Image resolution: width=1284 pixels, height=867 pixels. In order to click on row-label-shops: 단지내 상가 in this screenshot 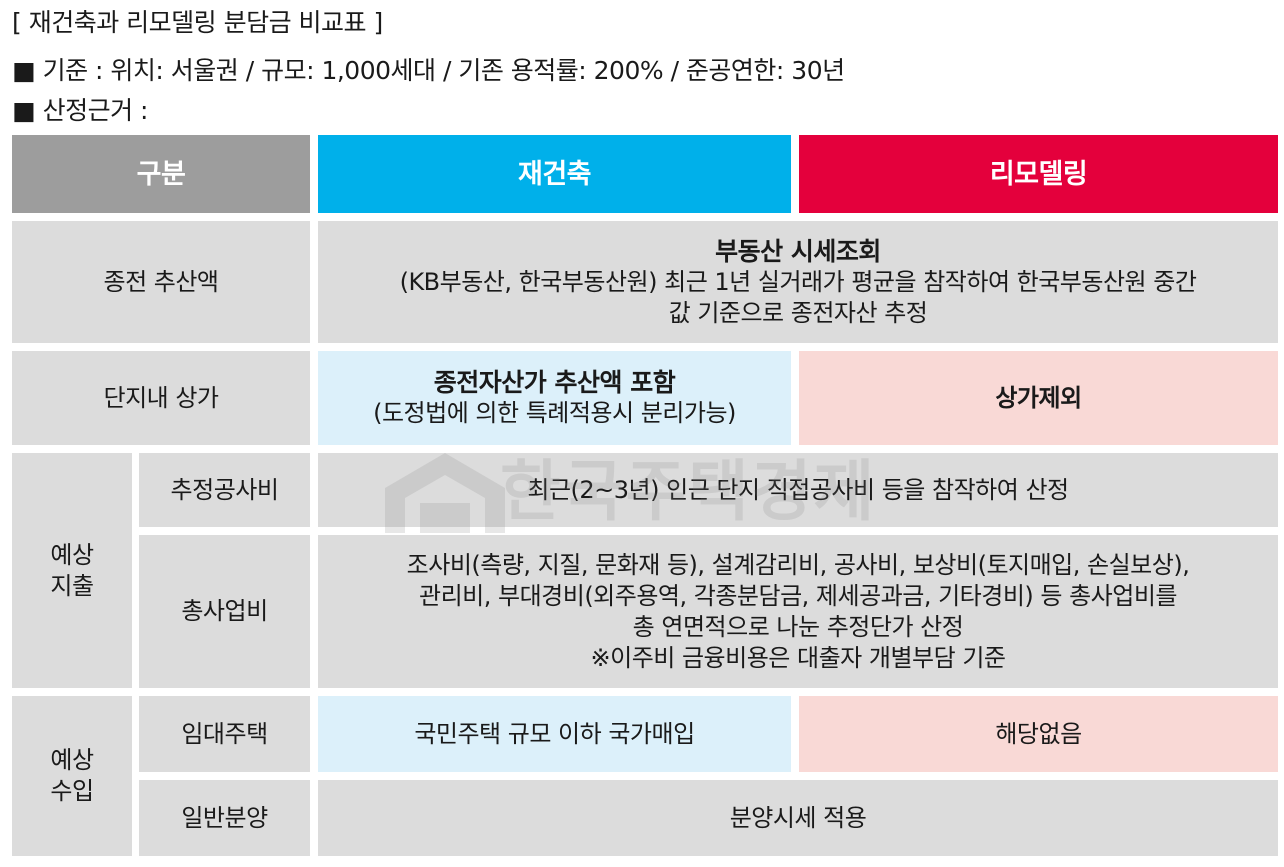, I will do `click(161, 398)`.